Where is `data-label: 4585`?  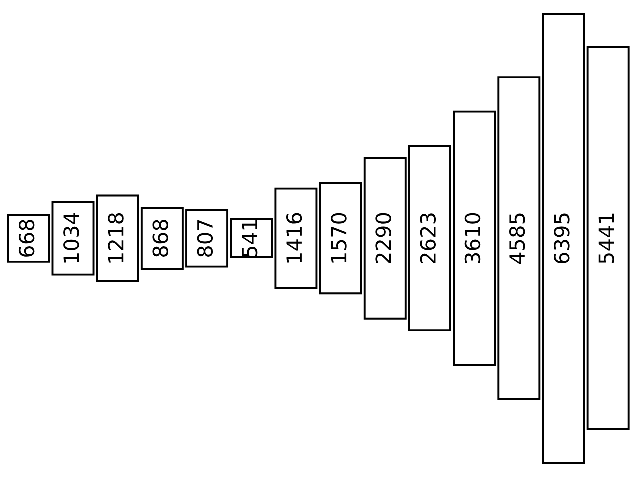 data-label: 4585 is located at coordinates (517, 239).